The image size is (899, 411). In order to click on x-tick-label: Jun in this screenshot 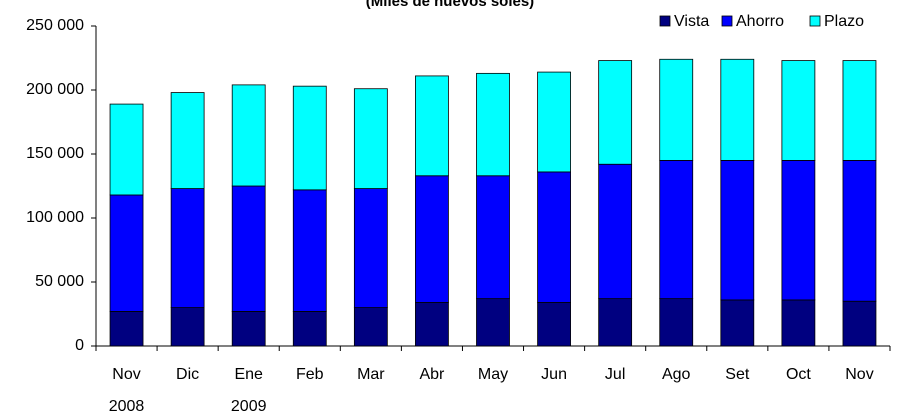, I will do `click(554, 374)`.